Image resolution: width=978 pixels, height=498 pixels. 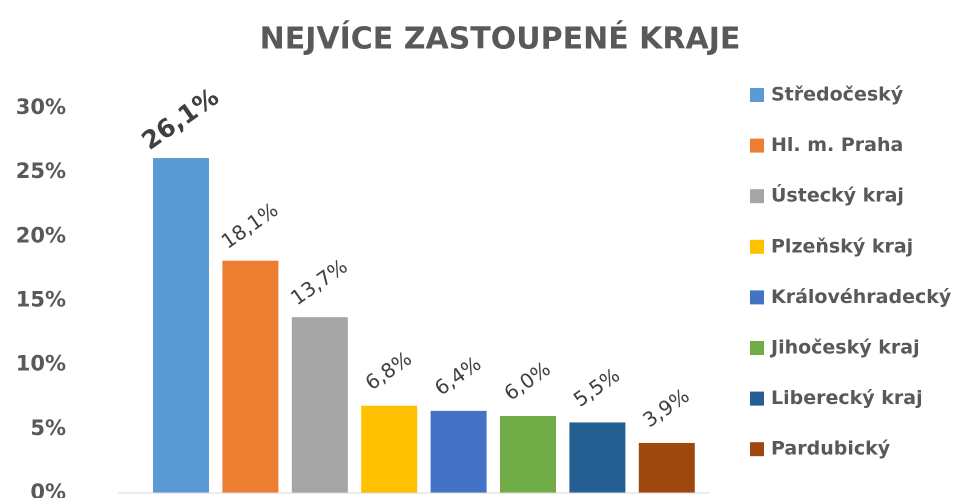 I want to click on data-label: 26,1%, so click(x=180, y=119).